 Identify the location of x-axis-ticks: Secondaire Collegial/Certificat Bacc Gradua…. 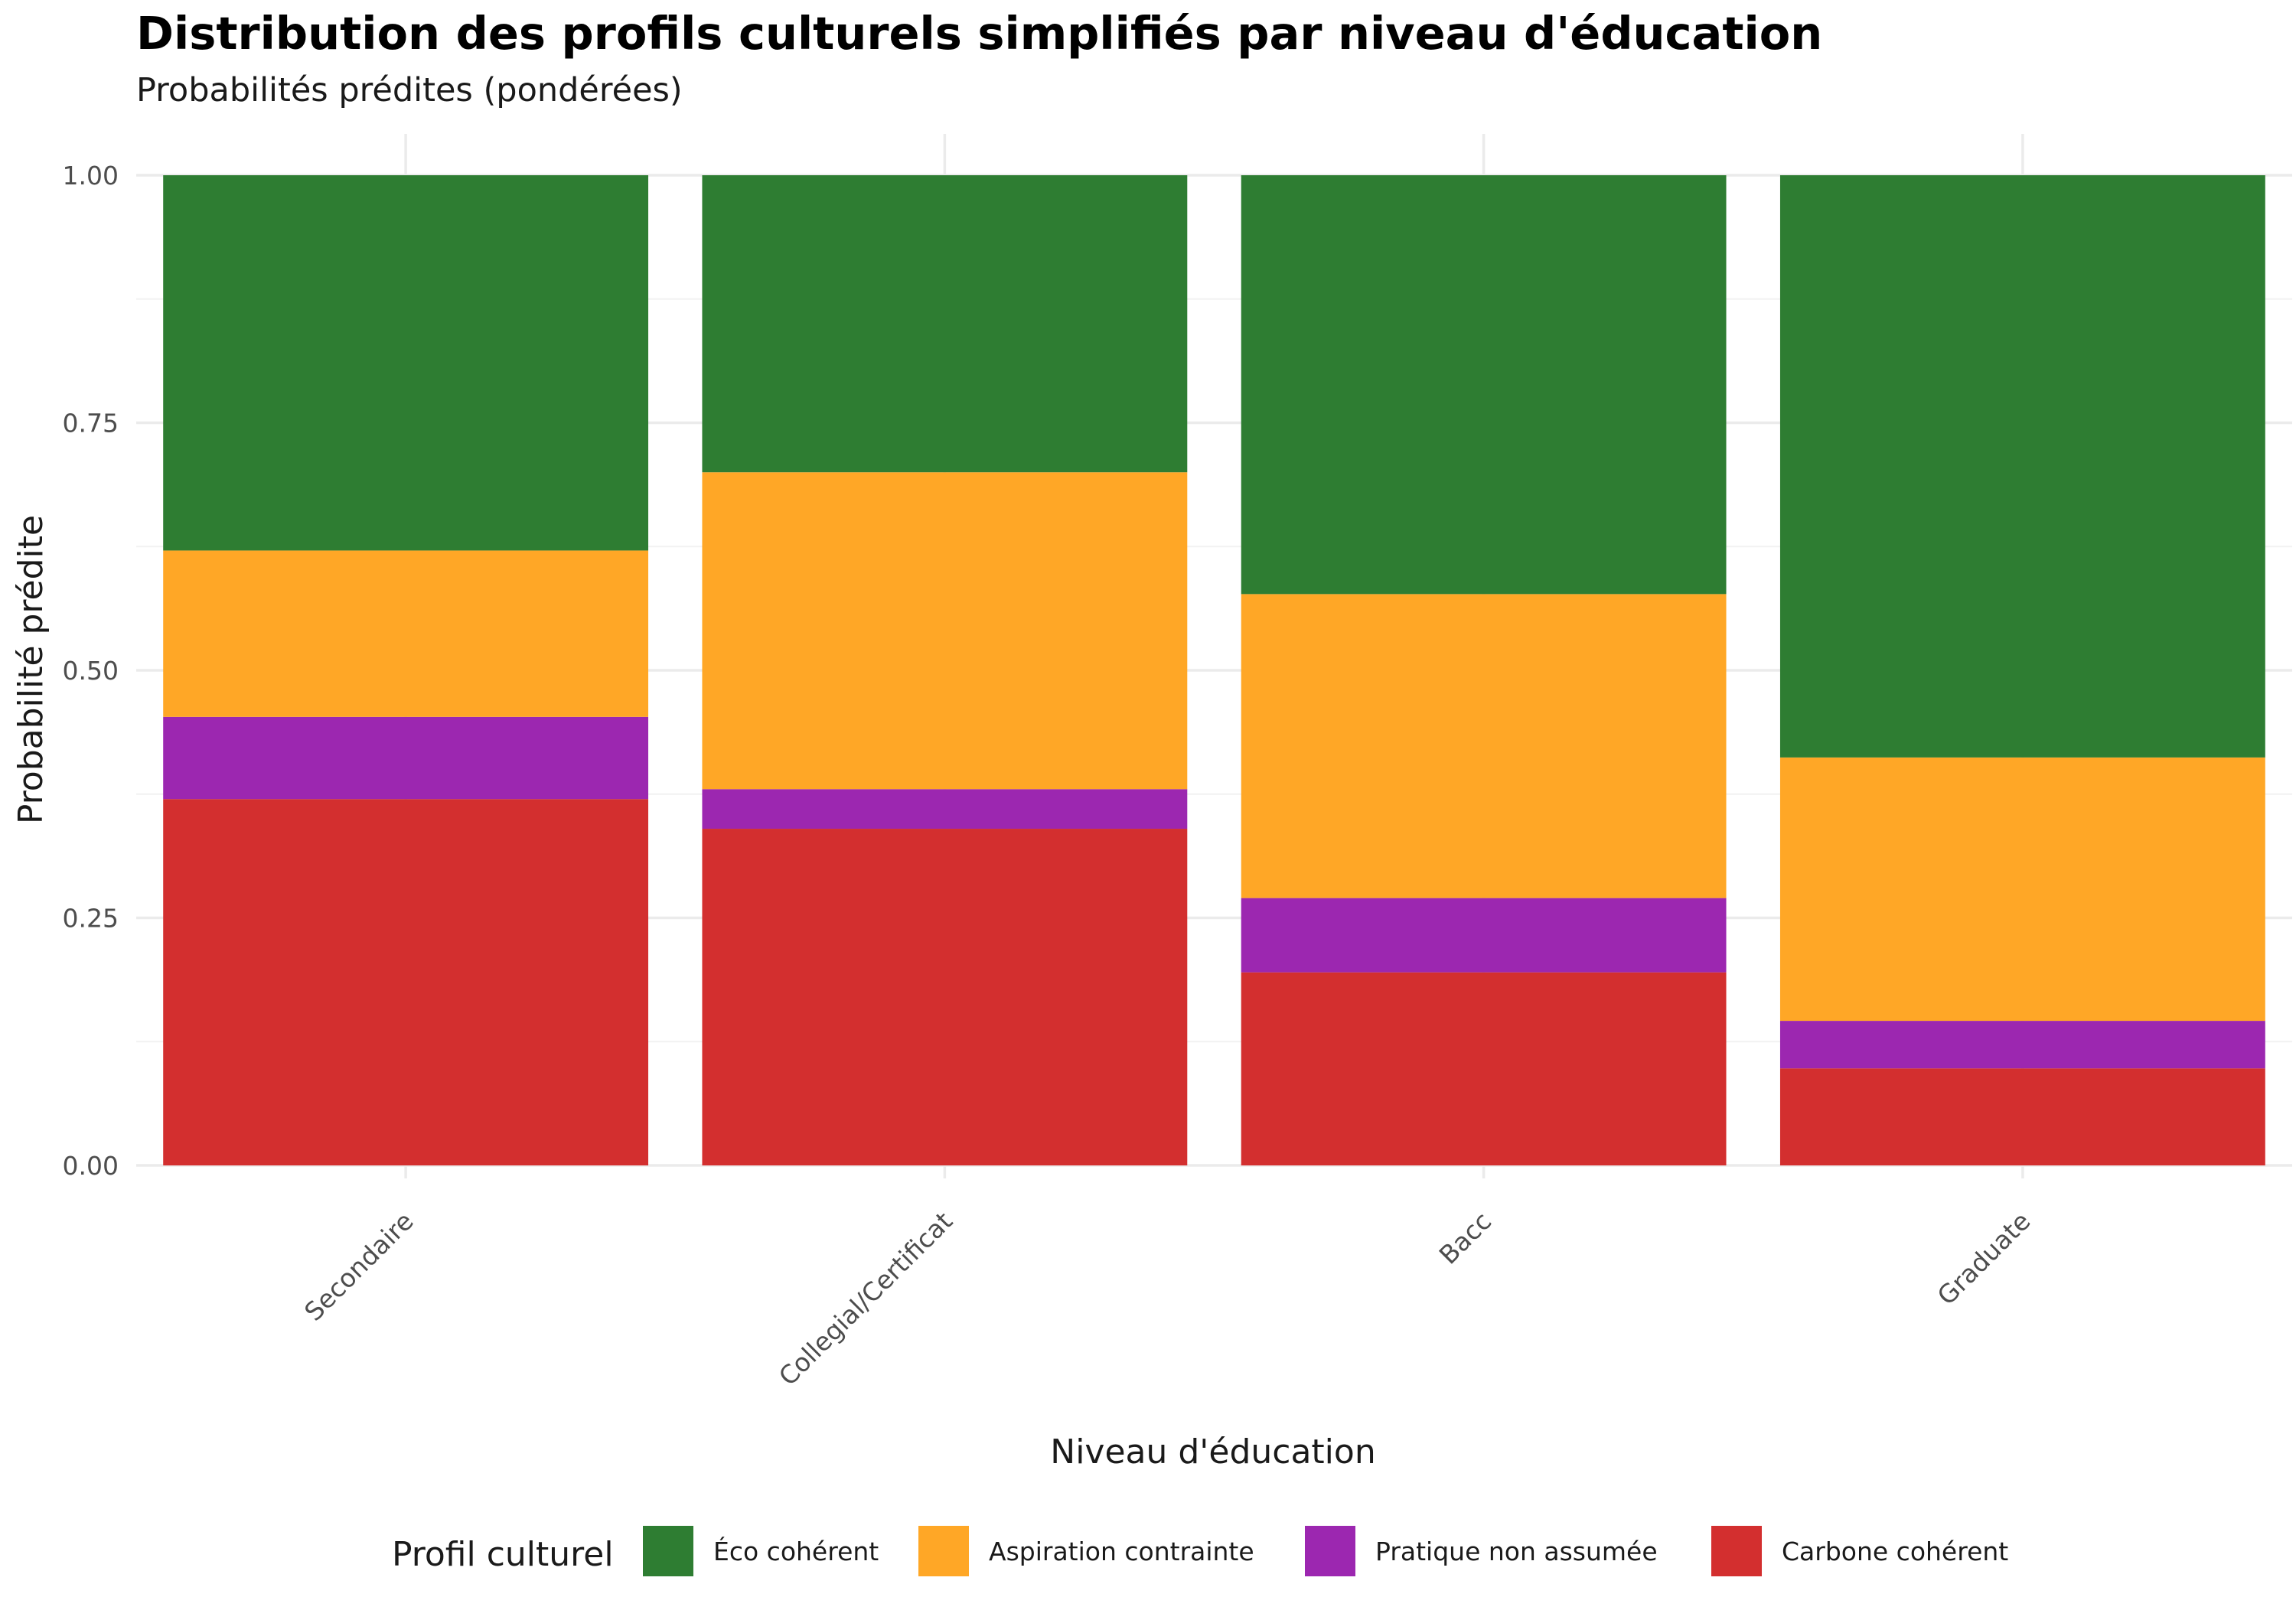
(1167, 1298).